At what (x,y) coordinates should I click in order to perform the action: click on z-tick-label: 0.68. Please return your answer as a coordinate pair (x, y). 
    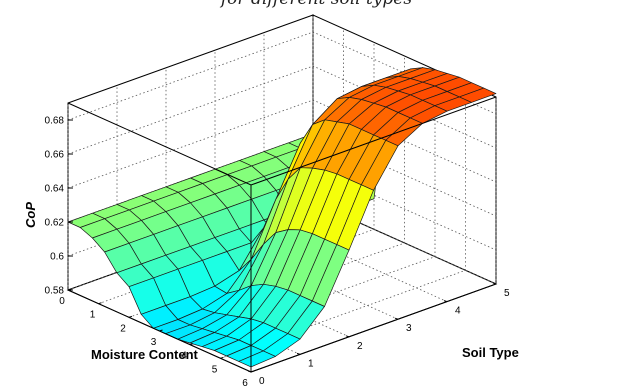
    Looking at the image, I should click on (55, 121).